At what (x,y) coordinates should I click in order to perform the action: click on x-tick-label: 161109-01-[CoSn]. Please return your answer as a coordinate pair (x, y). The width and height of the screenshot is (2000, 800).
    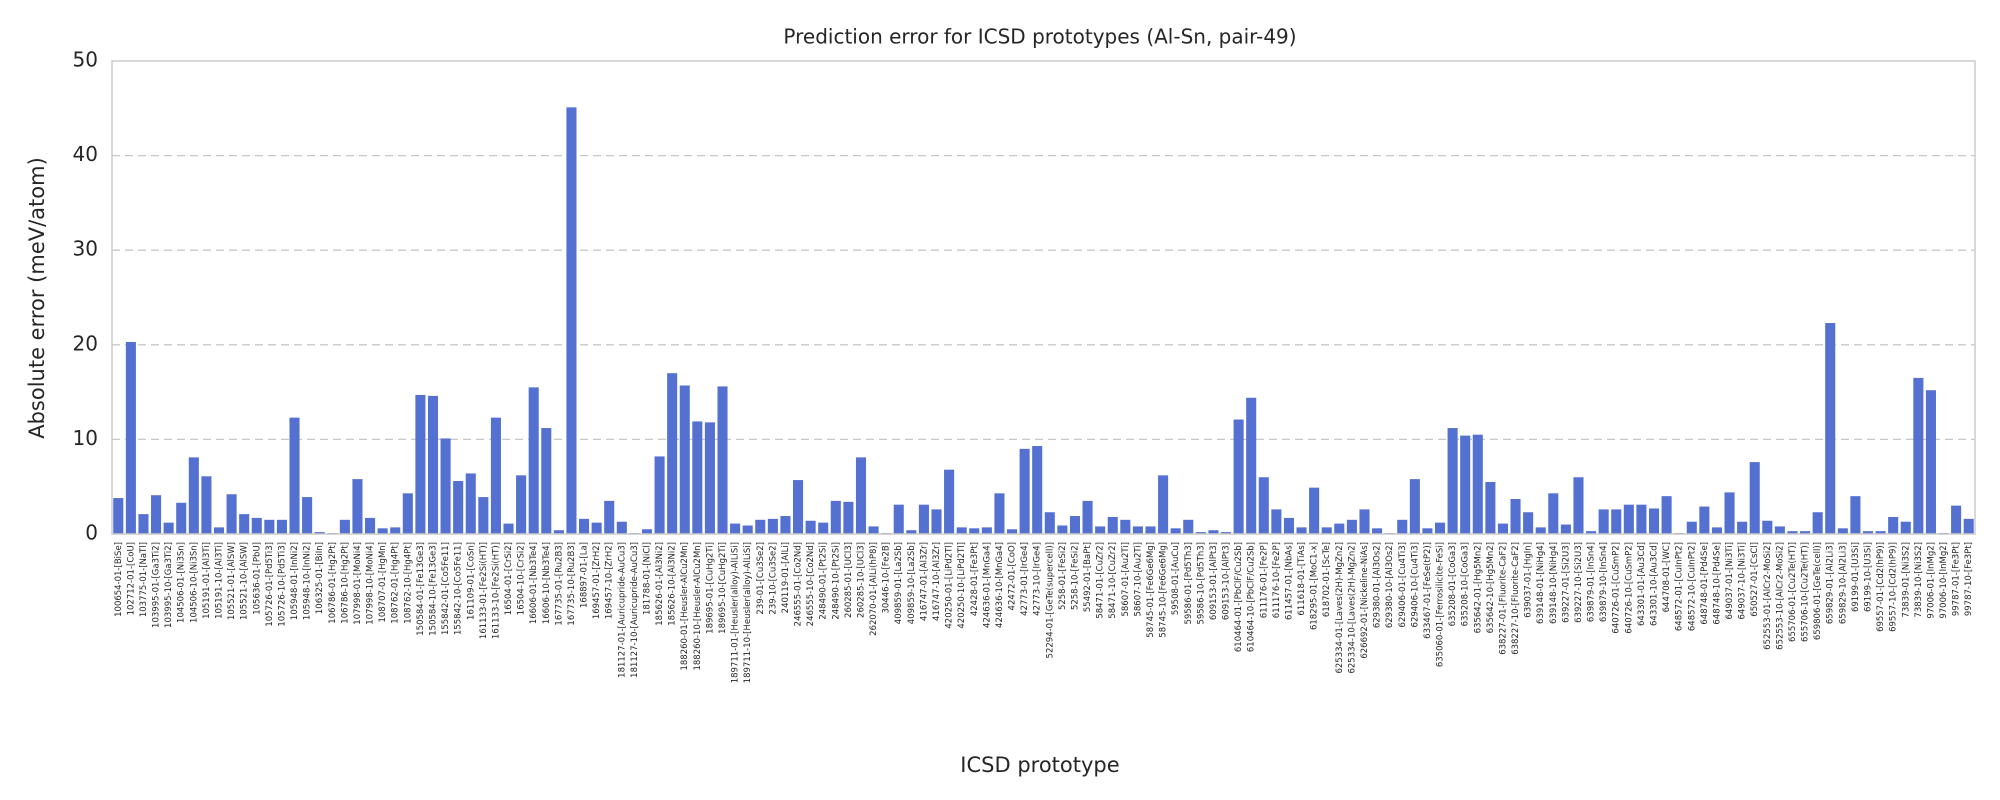
    Looking at the image, I should click on (471, 581).